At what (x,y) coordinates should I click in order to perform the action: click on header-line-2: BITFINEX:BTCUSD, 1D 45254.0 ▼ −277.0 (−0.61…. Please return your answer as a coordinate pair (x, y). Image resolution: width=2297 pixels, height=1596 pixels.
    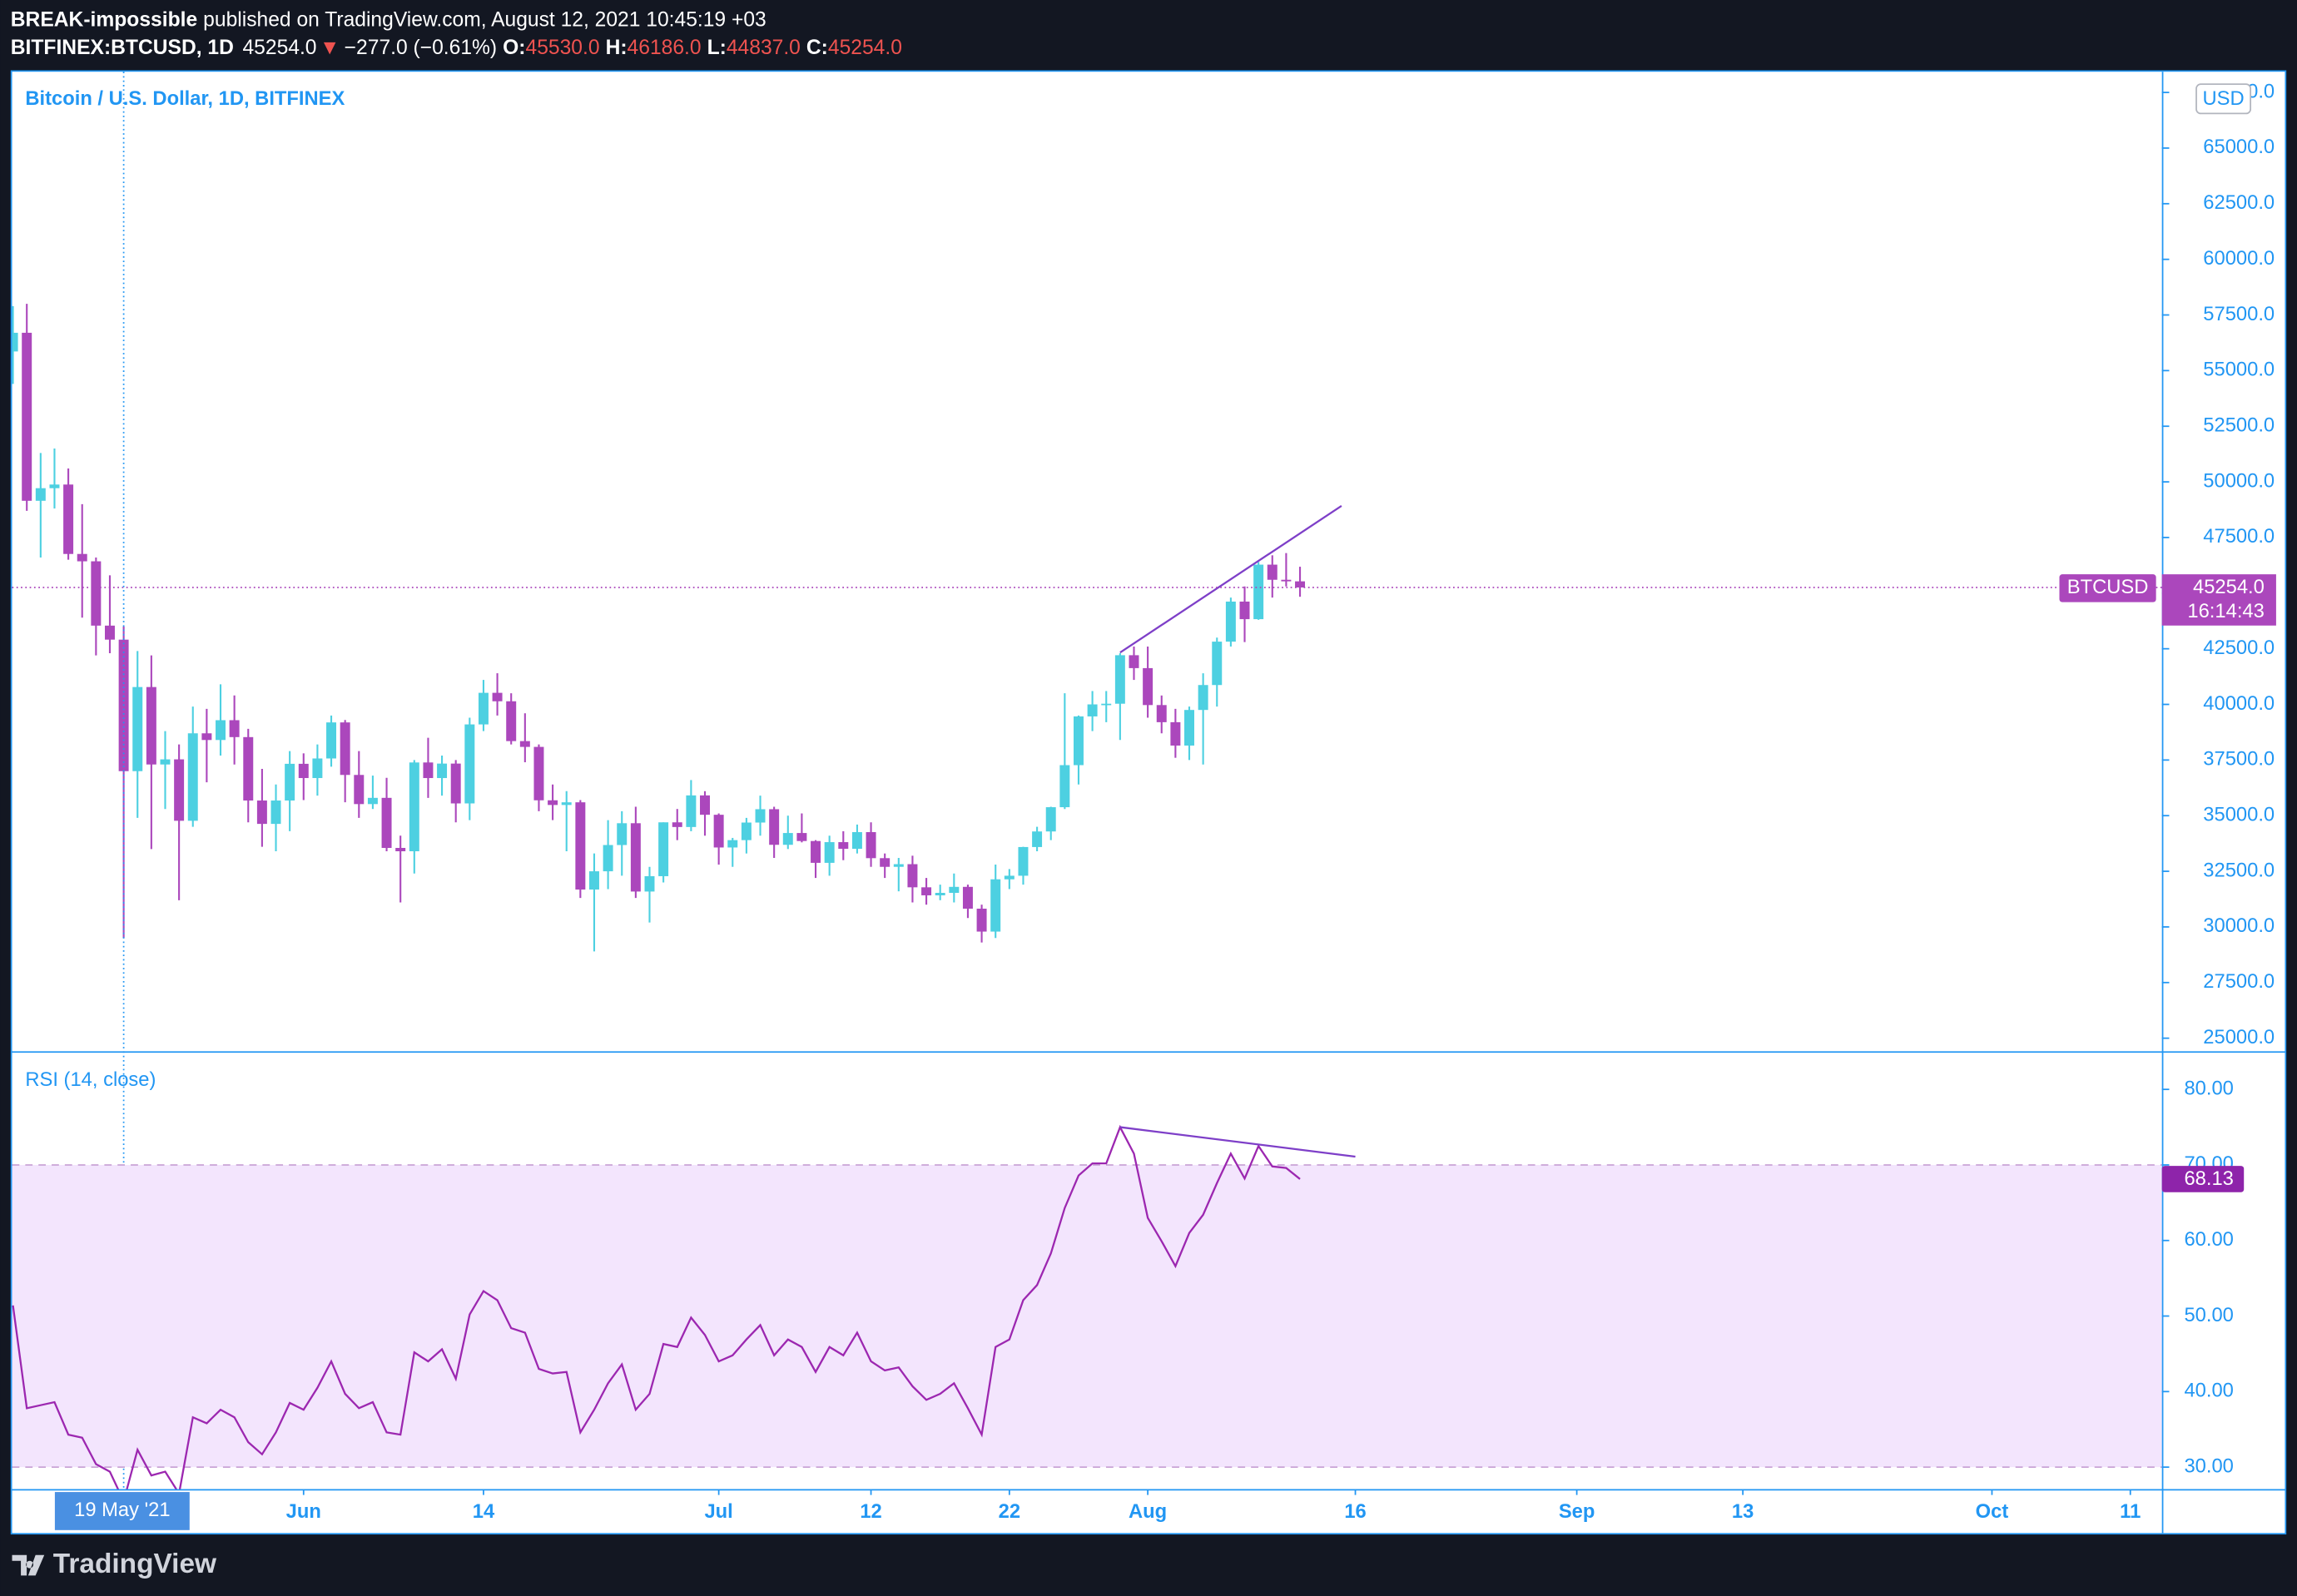
    Looking at the image, I should click on (457, 48).